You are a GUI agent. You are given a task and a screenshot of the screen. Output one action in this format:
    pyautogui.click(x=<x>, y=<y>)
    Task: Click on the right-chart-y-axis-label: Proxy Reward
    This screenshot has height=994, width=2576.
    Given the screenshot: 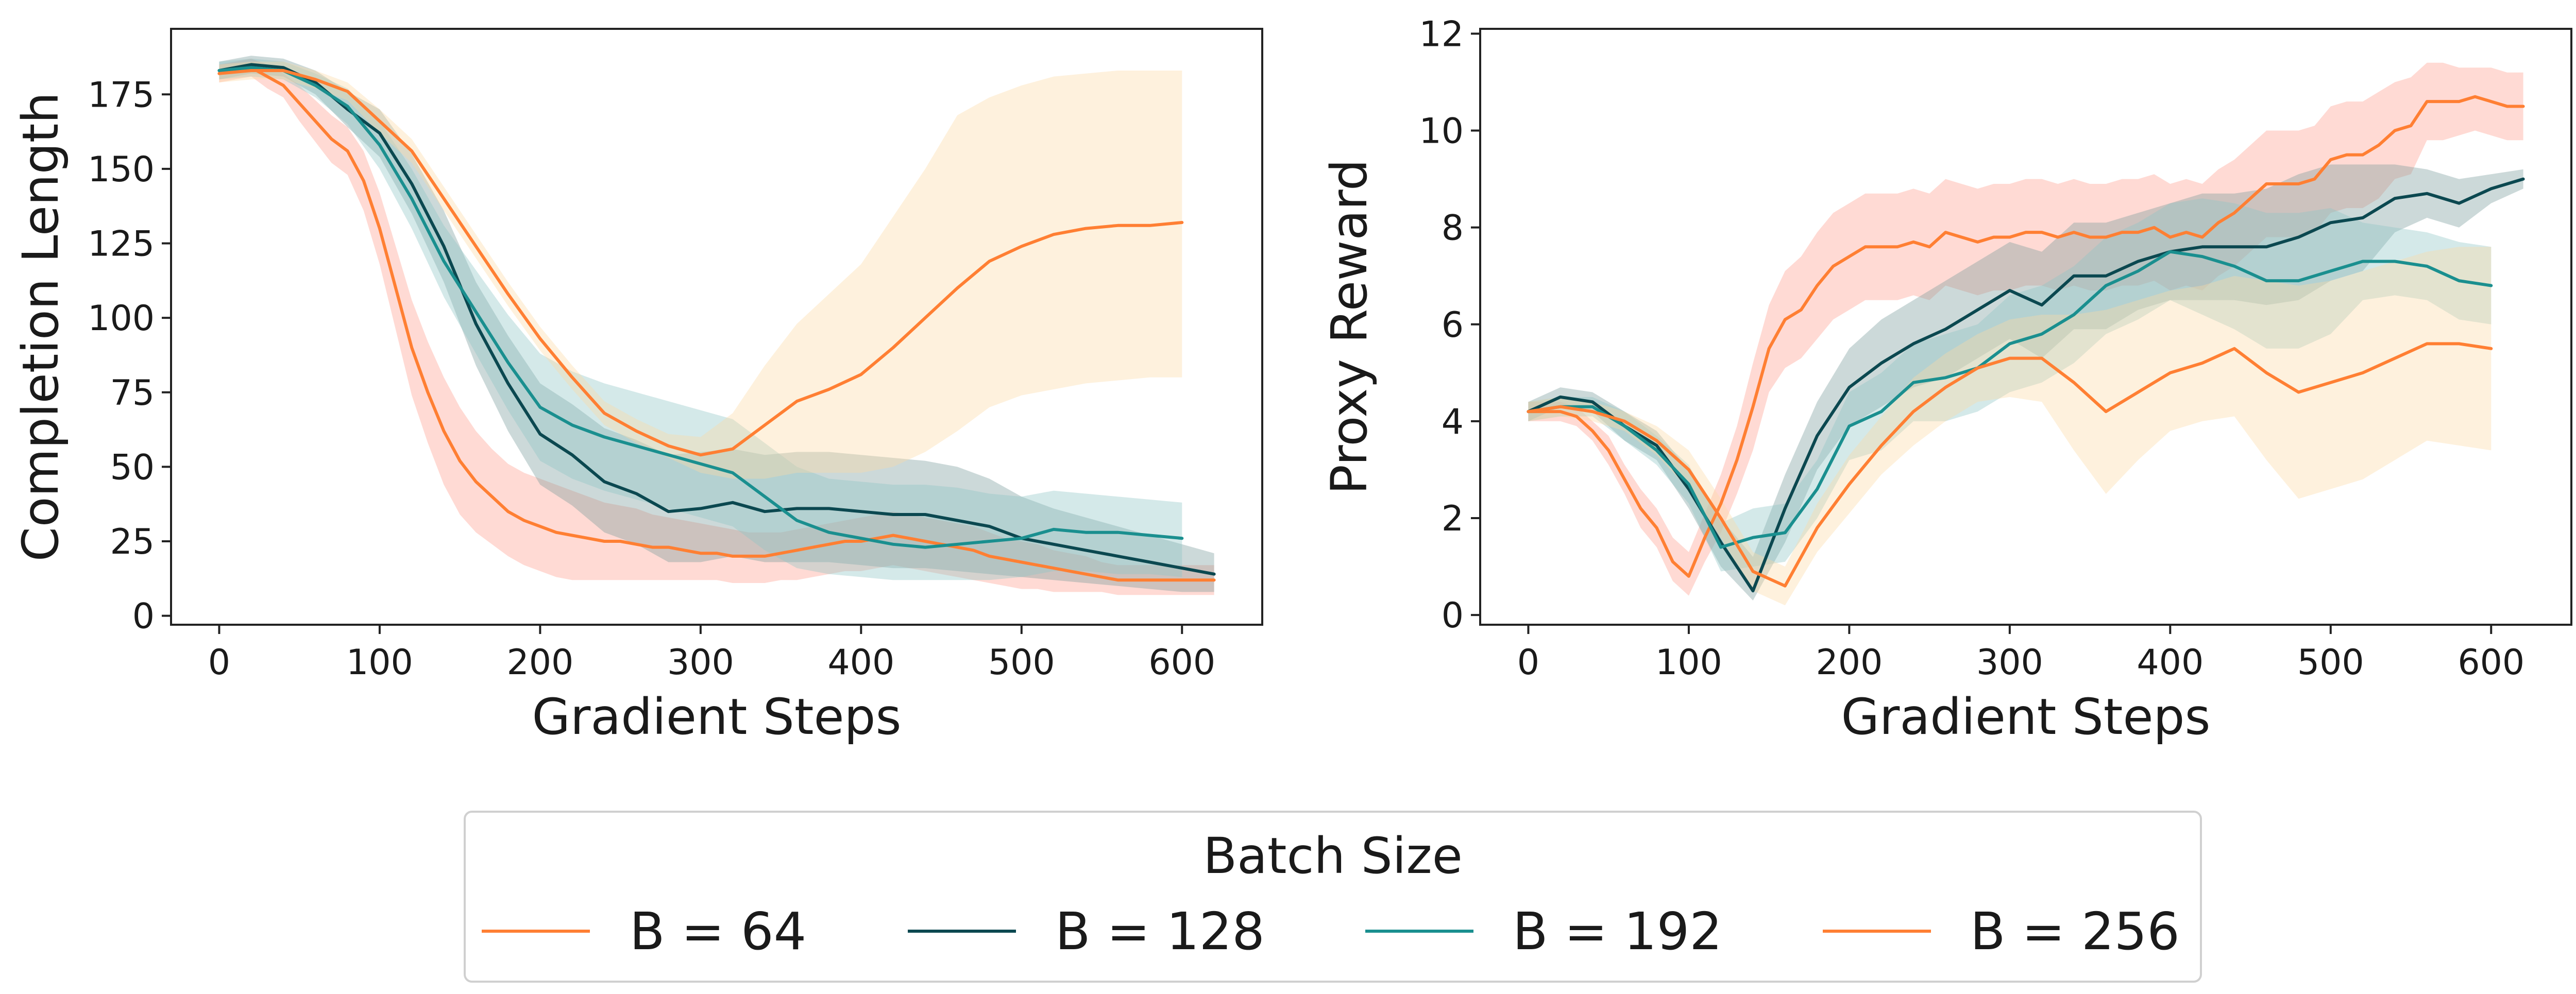 What is the action you would take?
    pyautogui.click(x=1349, y=326)
    